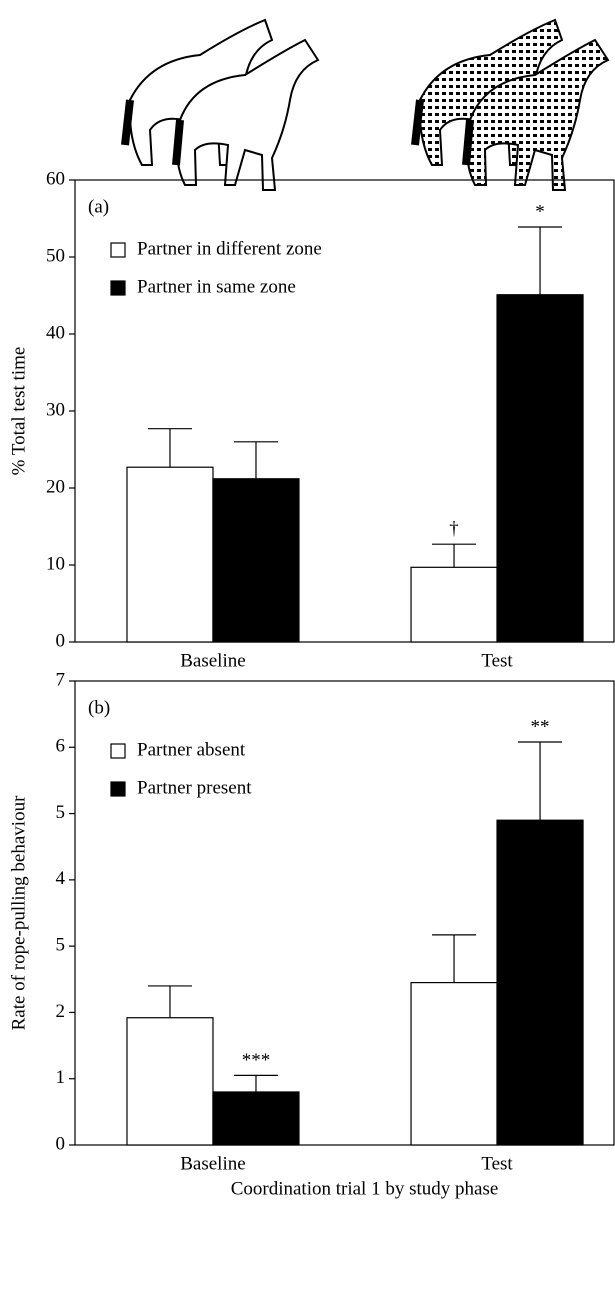 The height and width of the screenshot is (1290, 615). Describe the element at coordinates (55, 563) in the screenshot. I see `y-tick-label: 10` at that location.